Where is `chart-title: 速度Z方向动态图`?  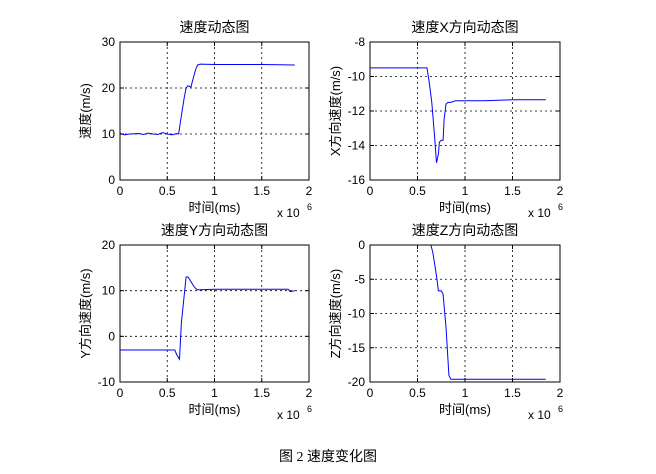 chart-title: 速度Z方向动态图 is located at coordinates (465, 230).